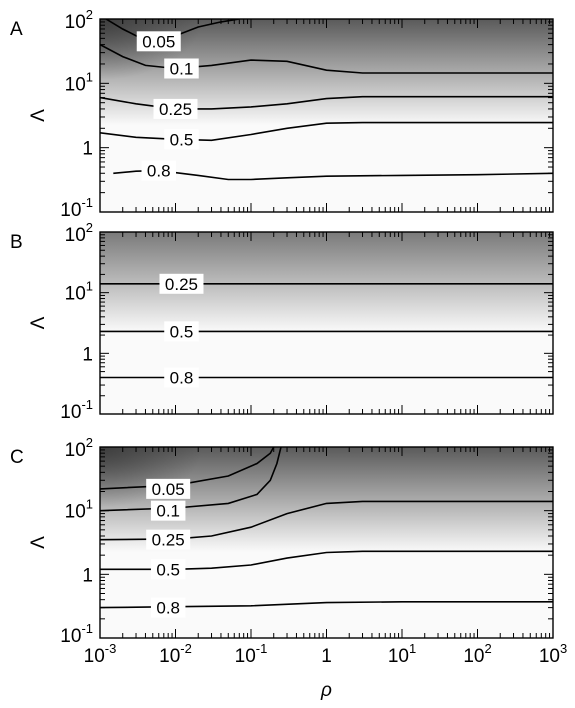 This screenshot has width=575, height=708. I want to click on panel-label: C, so click(17, 457).